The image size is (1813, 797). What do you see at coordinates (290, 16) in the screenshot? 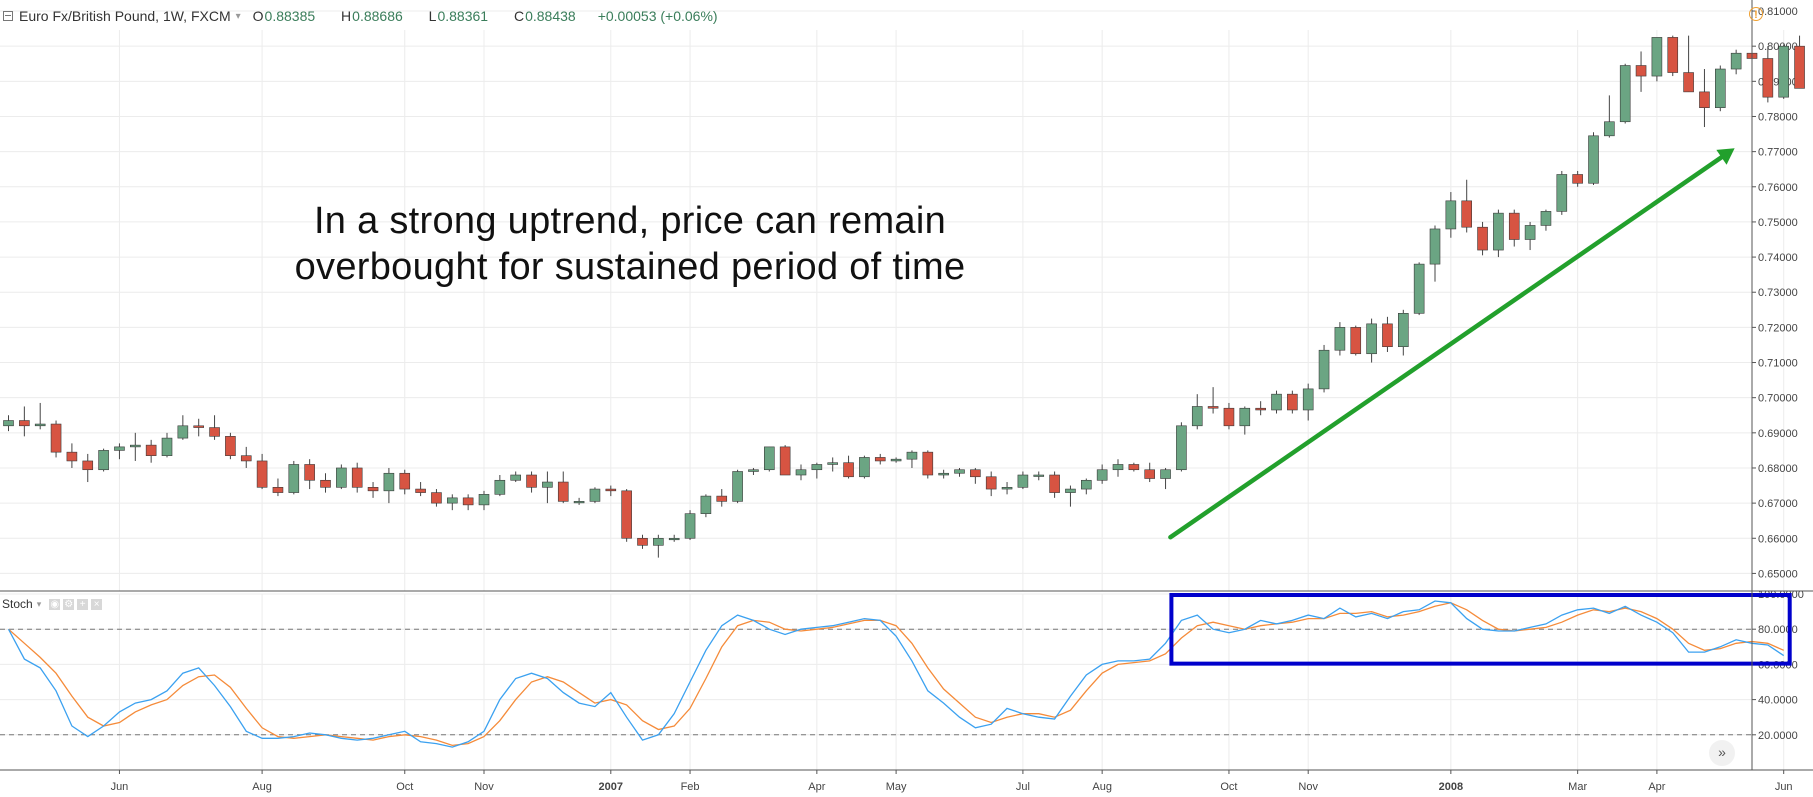
I see `open-value: 0.88385` at bounding box center [290, 16].